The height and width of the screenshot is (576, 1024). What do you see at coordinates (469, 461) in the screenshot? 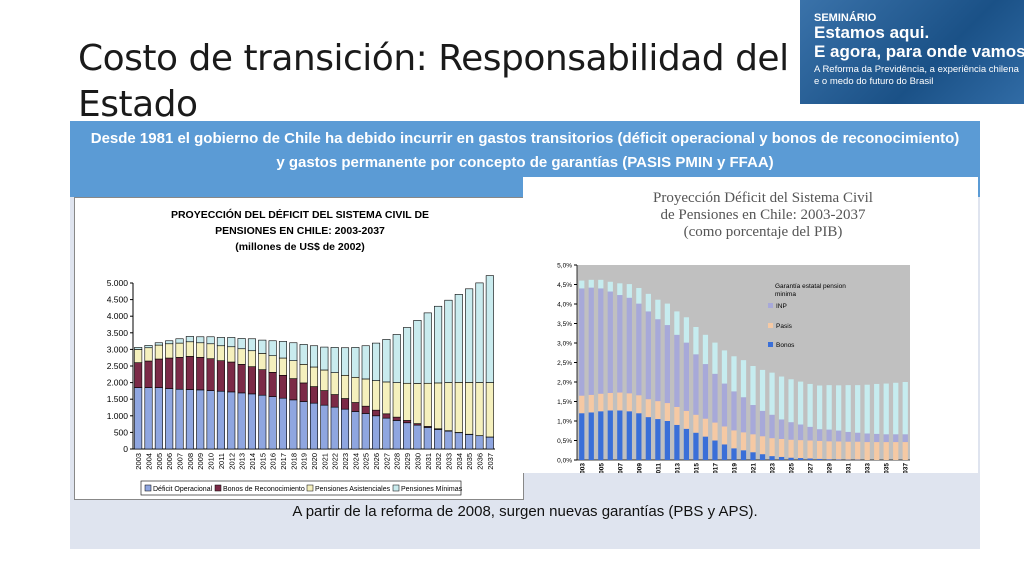
I see `chart1-x-tick-label: 2035` at bounding box center [469, 461].